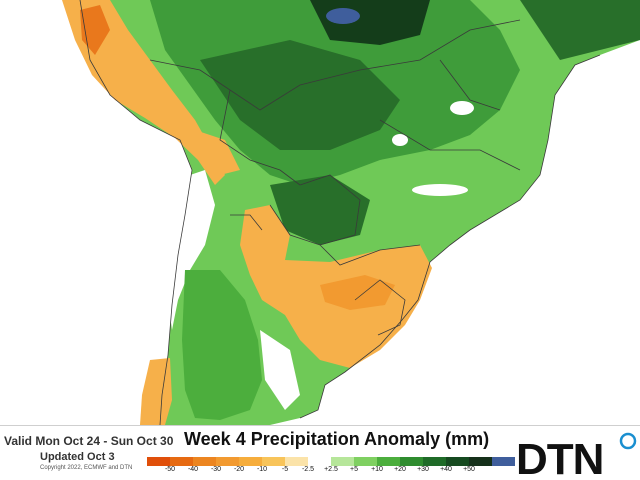 This screenshot has height=480, width=640. What do you see at coordinates (170, 469) in the screenshot?
I see `scale-tick-label: -50` at bounding box center [170, 469].